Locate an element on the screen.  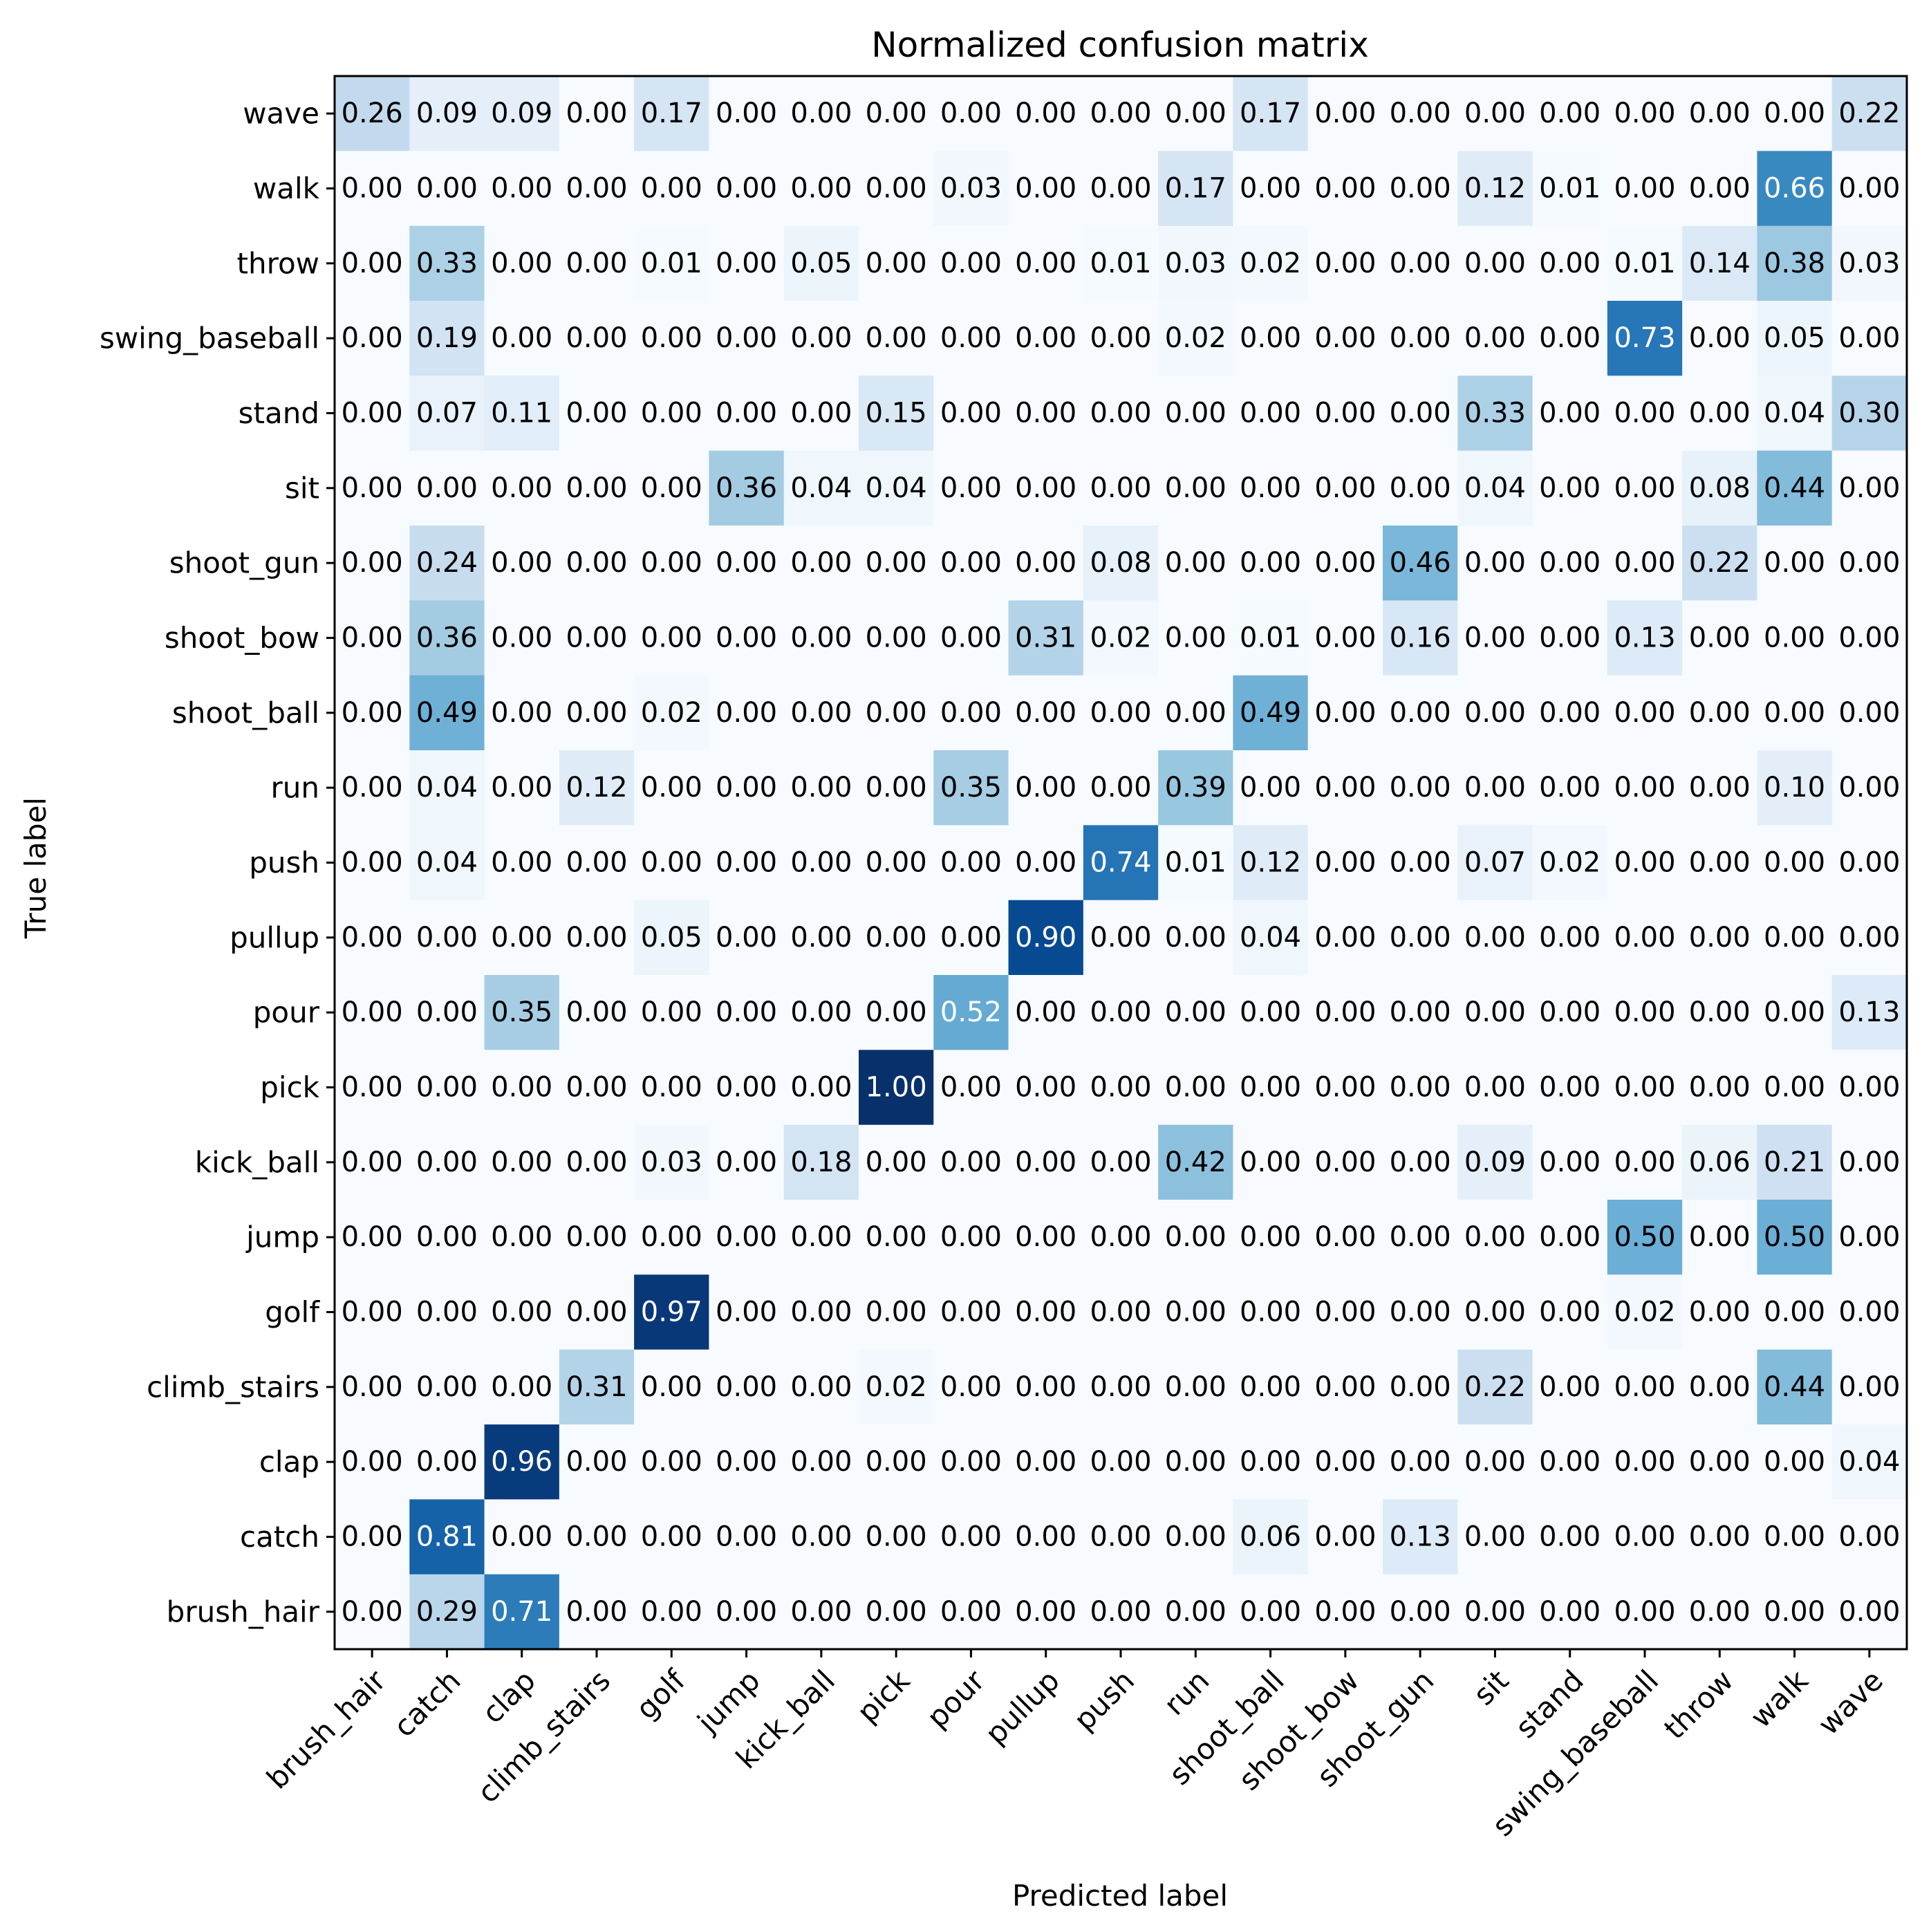
y-tick-label: shoot_gun is located at coordinates (244, 563).